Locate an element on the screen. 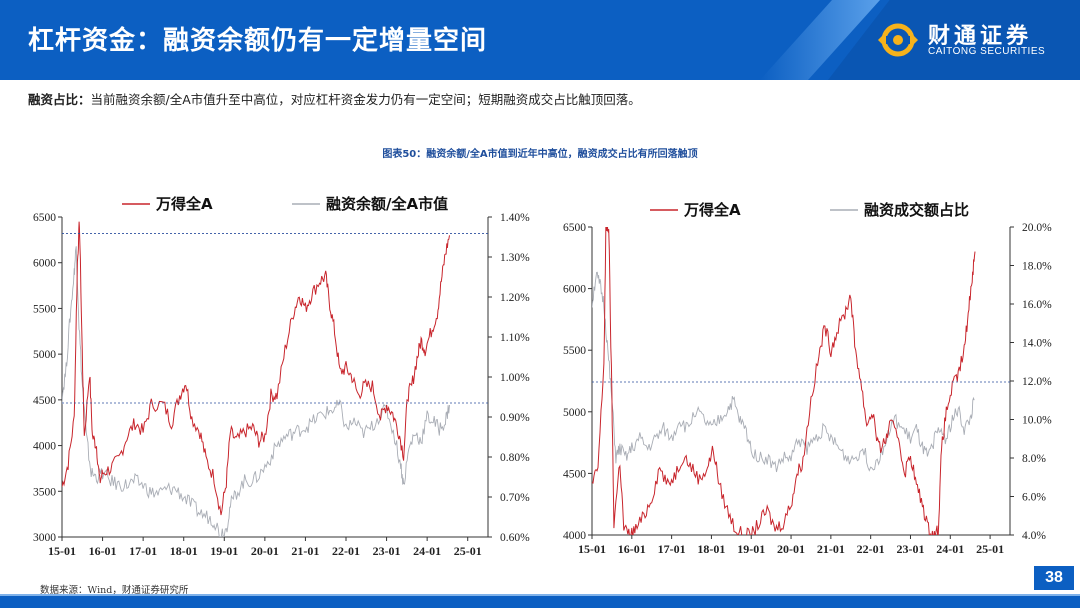 Image resolution: width=1080 pixels, height=608 pixels. y-right-tick-label: 12.0% is located at coordinates (1037, 382).